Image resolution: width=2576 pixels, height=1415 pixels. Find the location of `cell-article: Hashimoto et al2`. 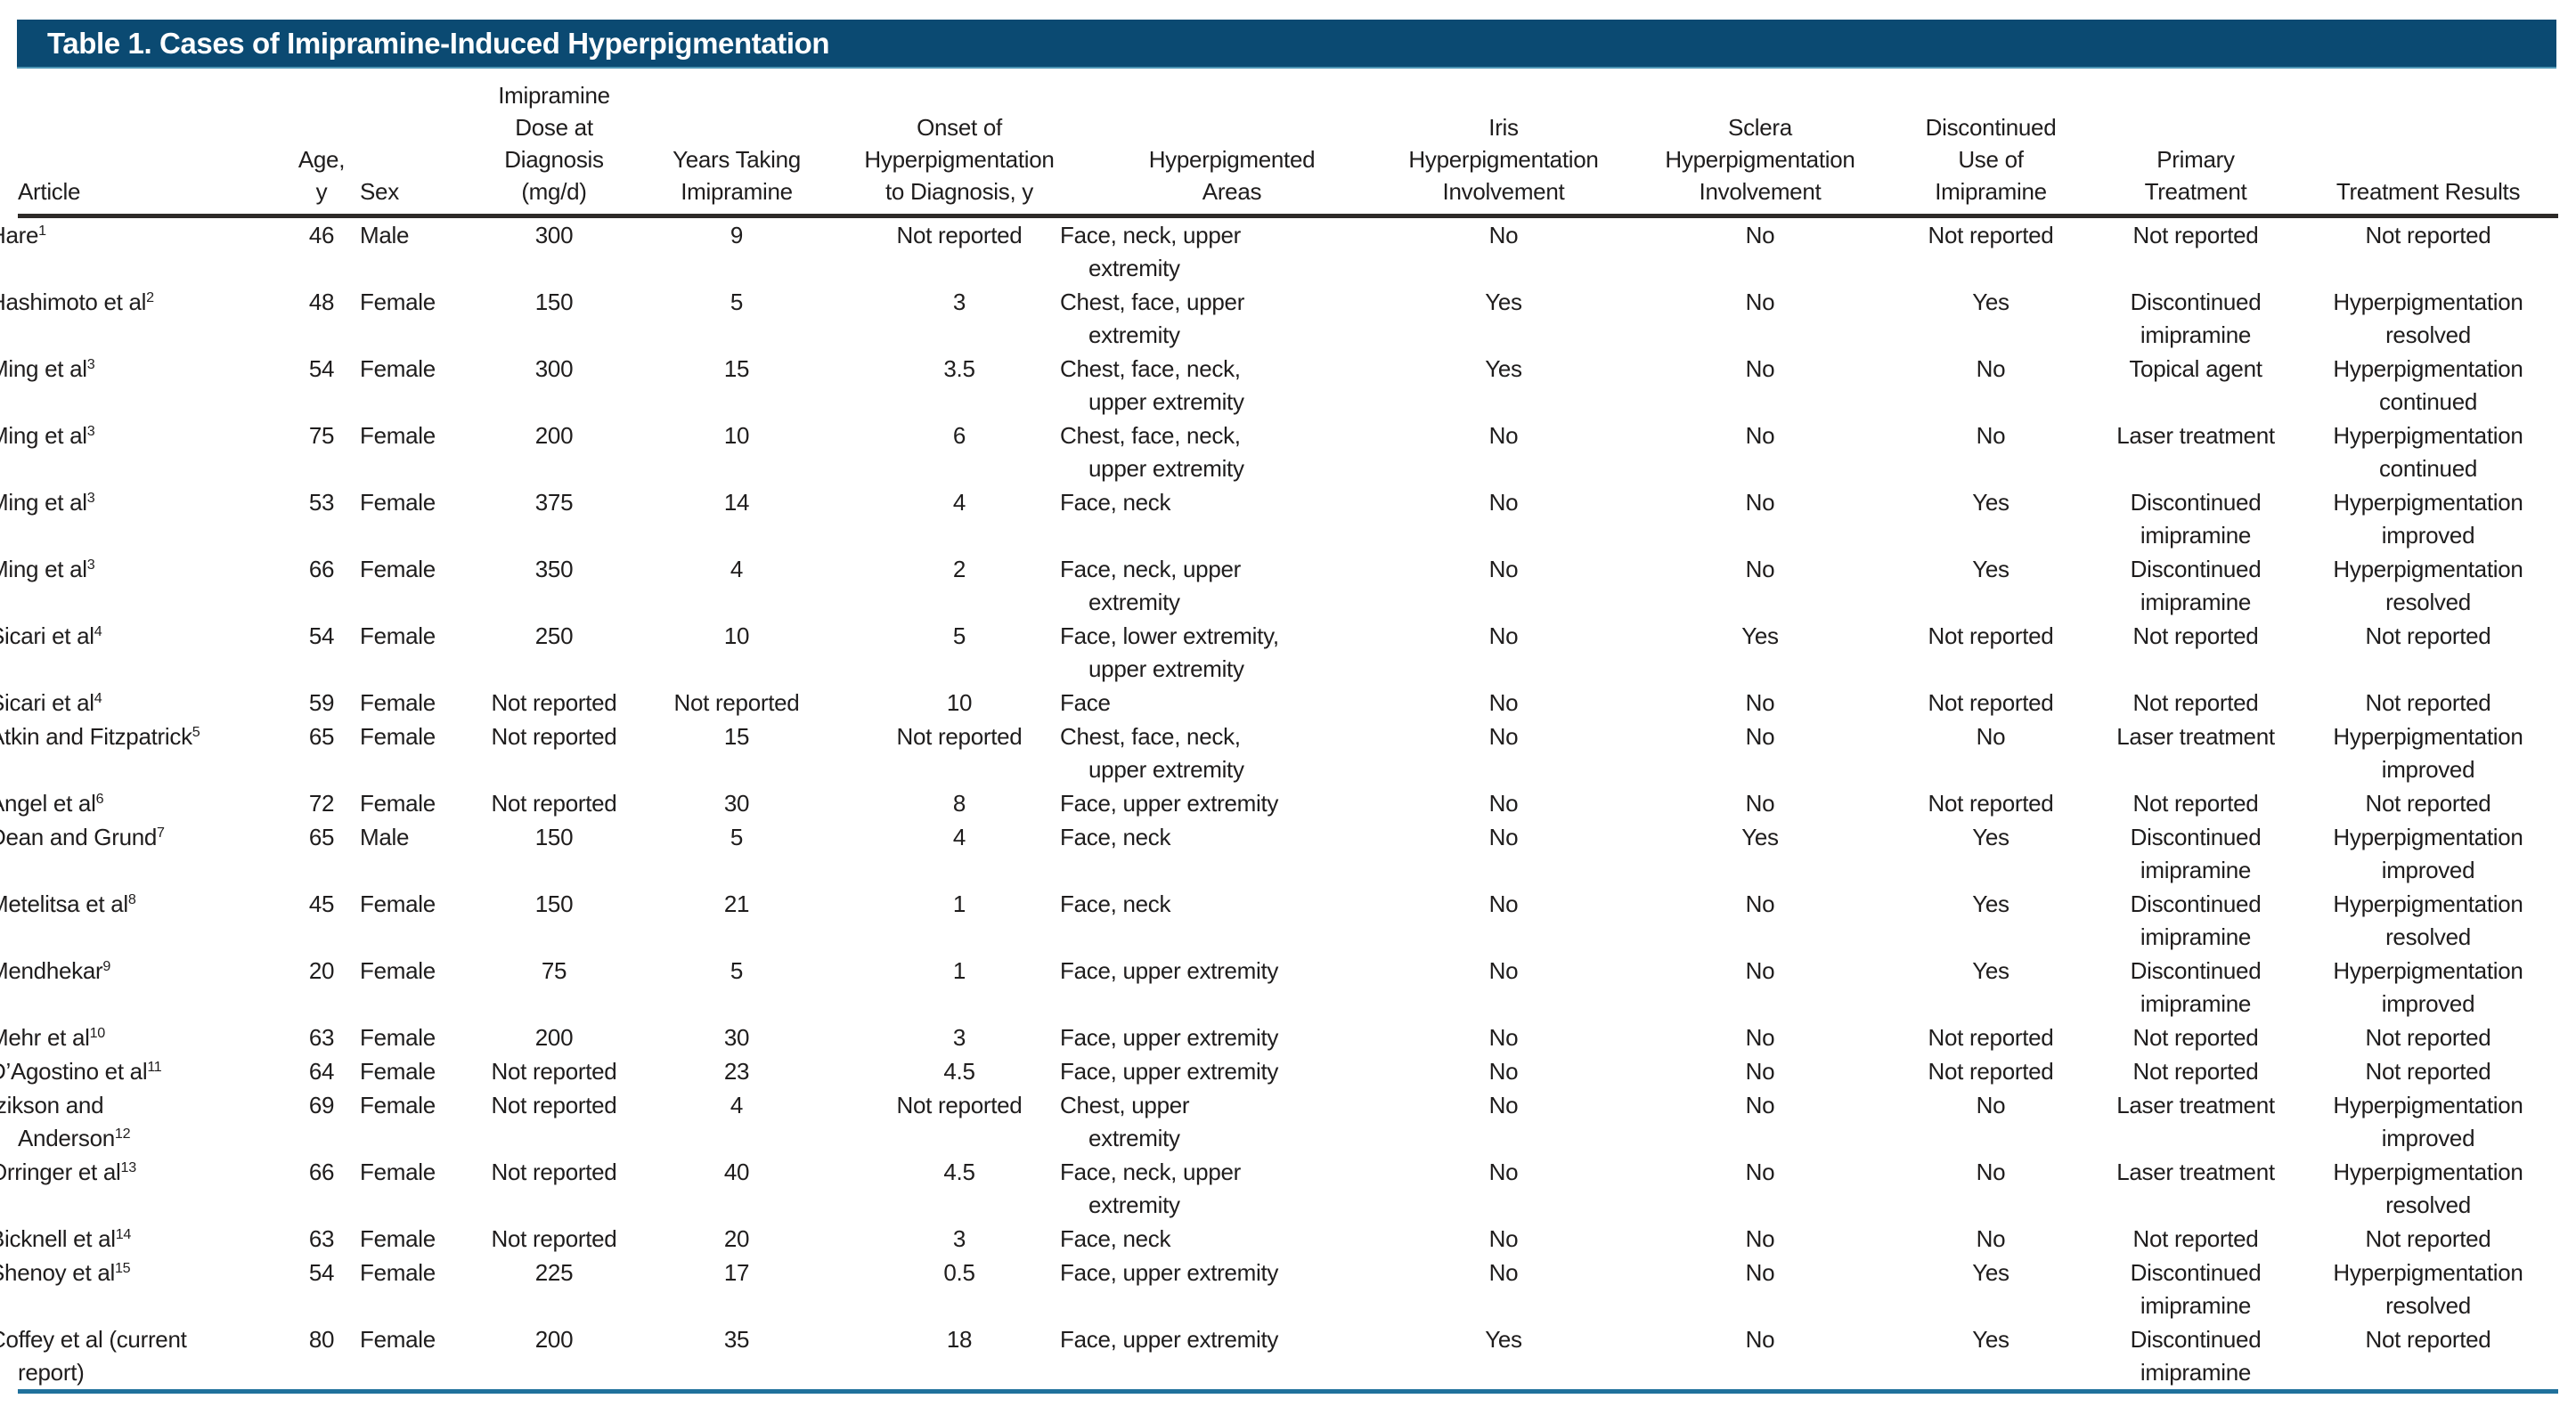

cell-article: Hashimoto et al2 is located at coordinates (77, 302).